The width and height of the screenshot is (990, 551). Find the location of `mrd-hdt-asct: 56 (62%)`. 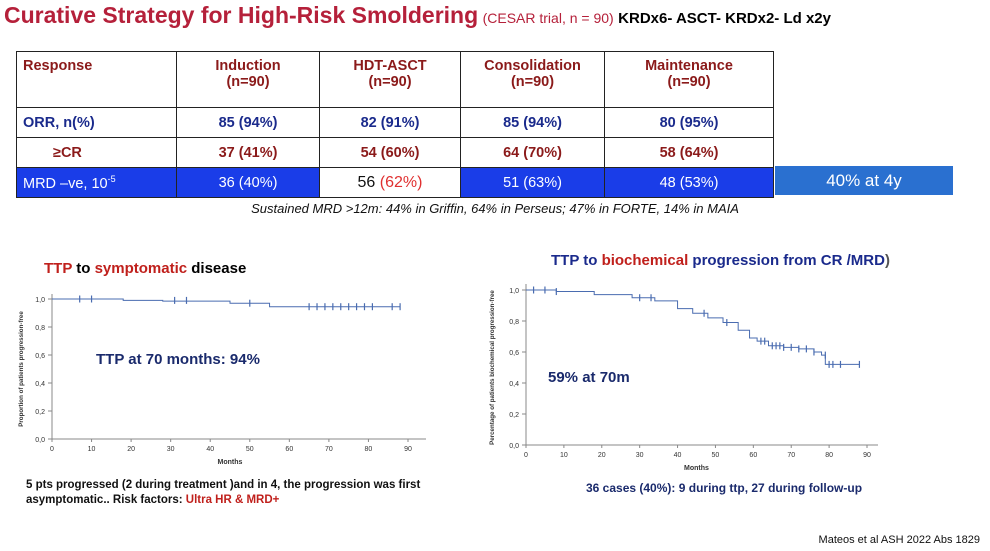

mrd-hdt-asct: 56 (62%) is located at coordinates (390, 182).